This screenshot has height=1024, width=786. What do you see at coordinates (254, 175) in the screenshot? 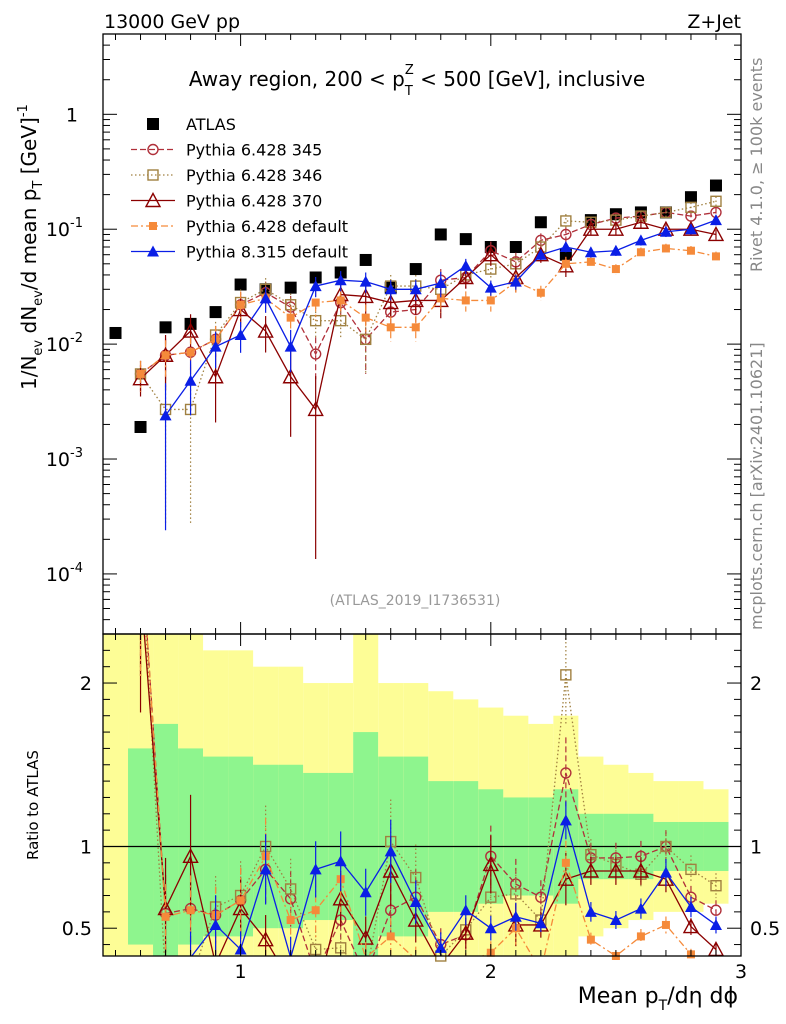
I see `legend-label: Pythia 6.428 346` at bounding box center [254, 175].